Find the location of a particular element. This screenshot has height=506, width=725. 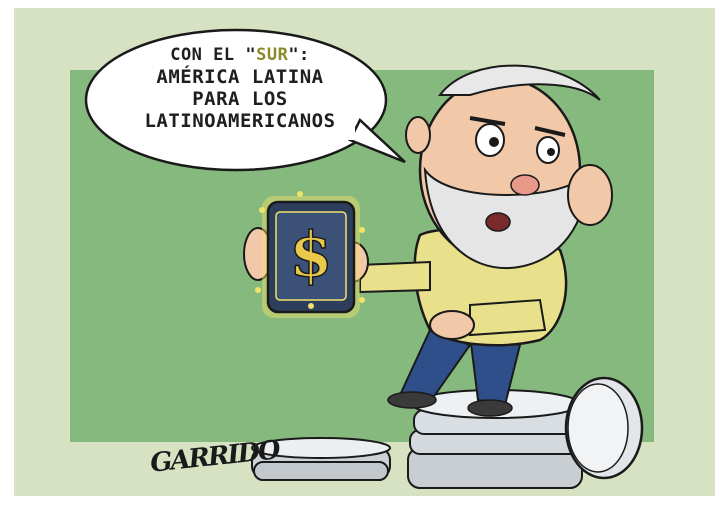

character-head is located at coordinates (509, 167).